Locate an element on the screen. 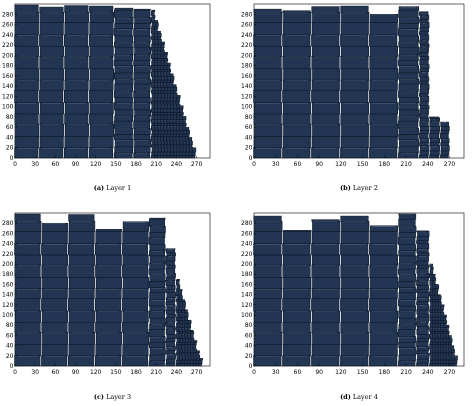 This screenshot has width=474, height=406. panel-caption: (d) Layer 4 is located at coordinates (359, 397).